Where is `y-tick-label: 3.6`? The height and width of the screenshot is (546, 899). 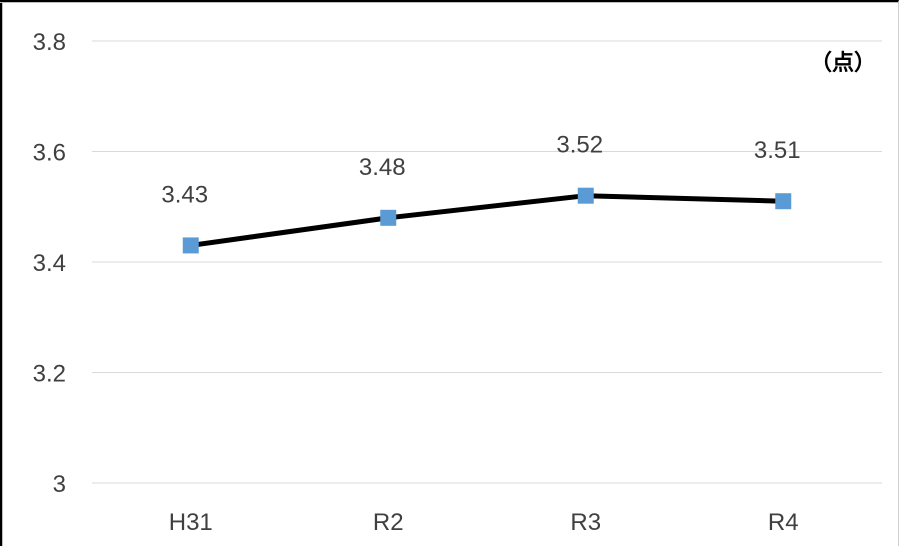
y-tick-label: 3.6 is located at coordinates (49, 153).